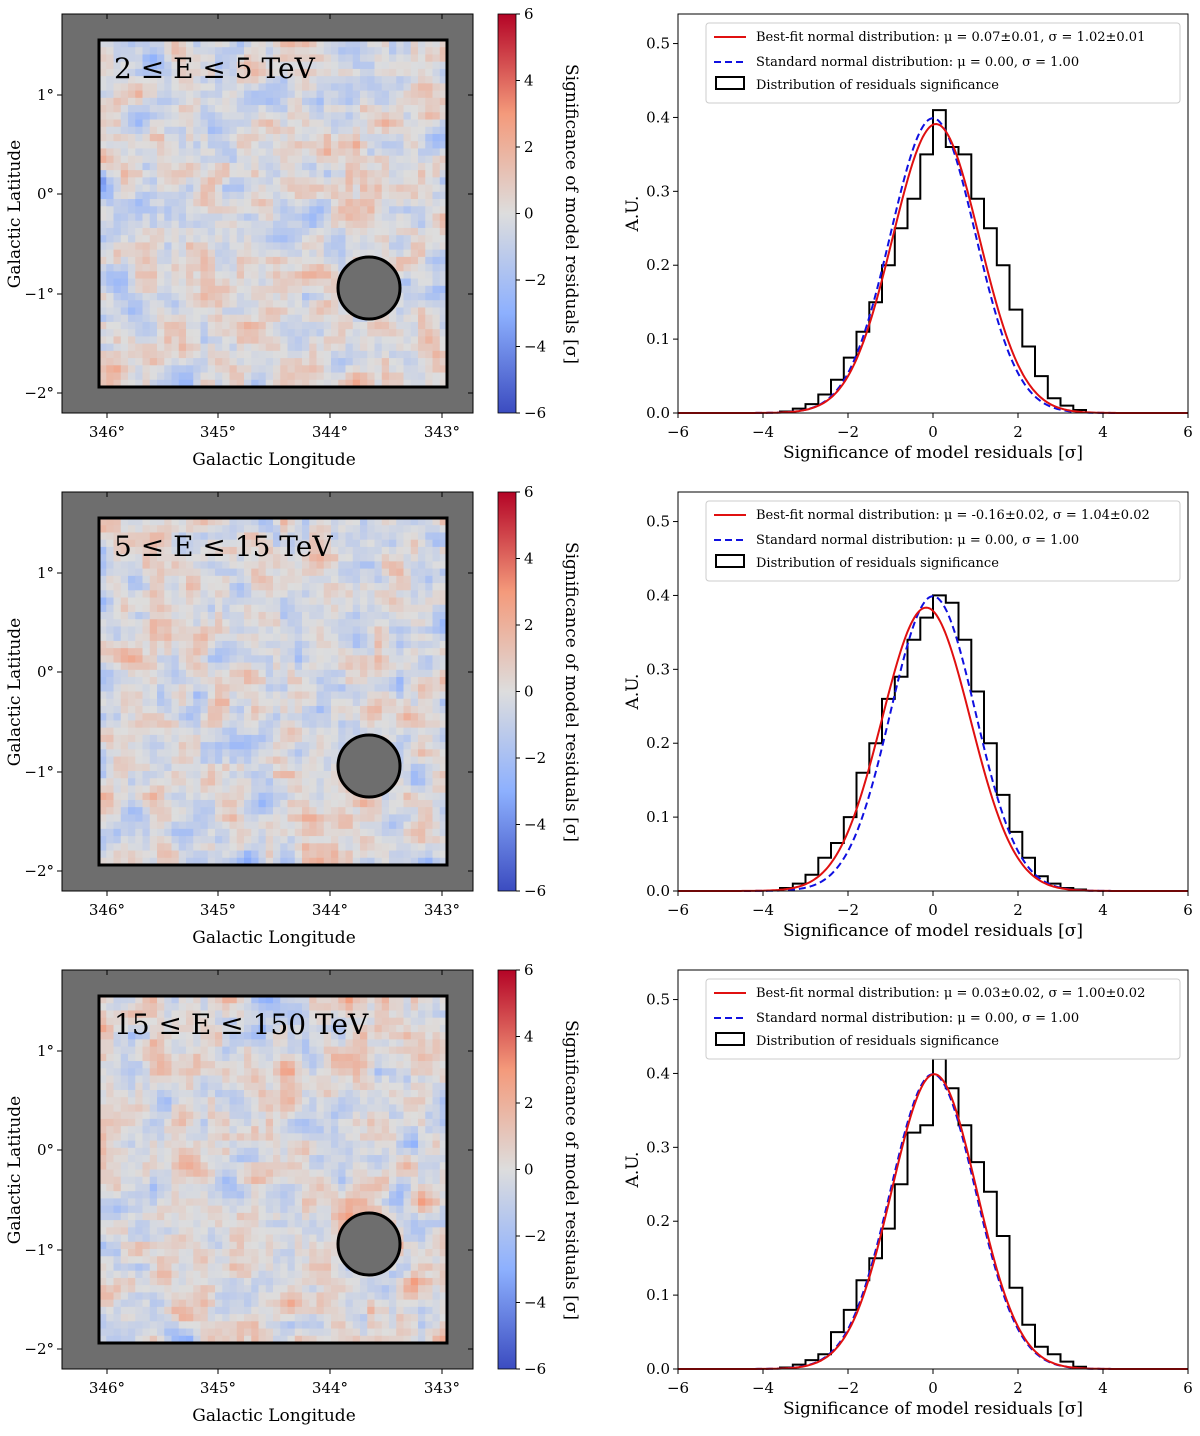 The height and width of the screenshot is (1436, 1200). Describe the element at coordinates (571, 692) in the screenshot. I see `colorbar-label: Significance of model residuals [σ]` at that location.